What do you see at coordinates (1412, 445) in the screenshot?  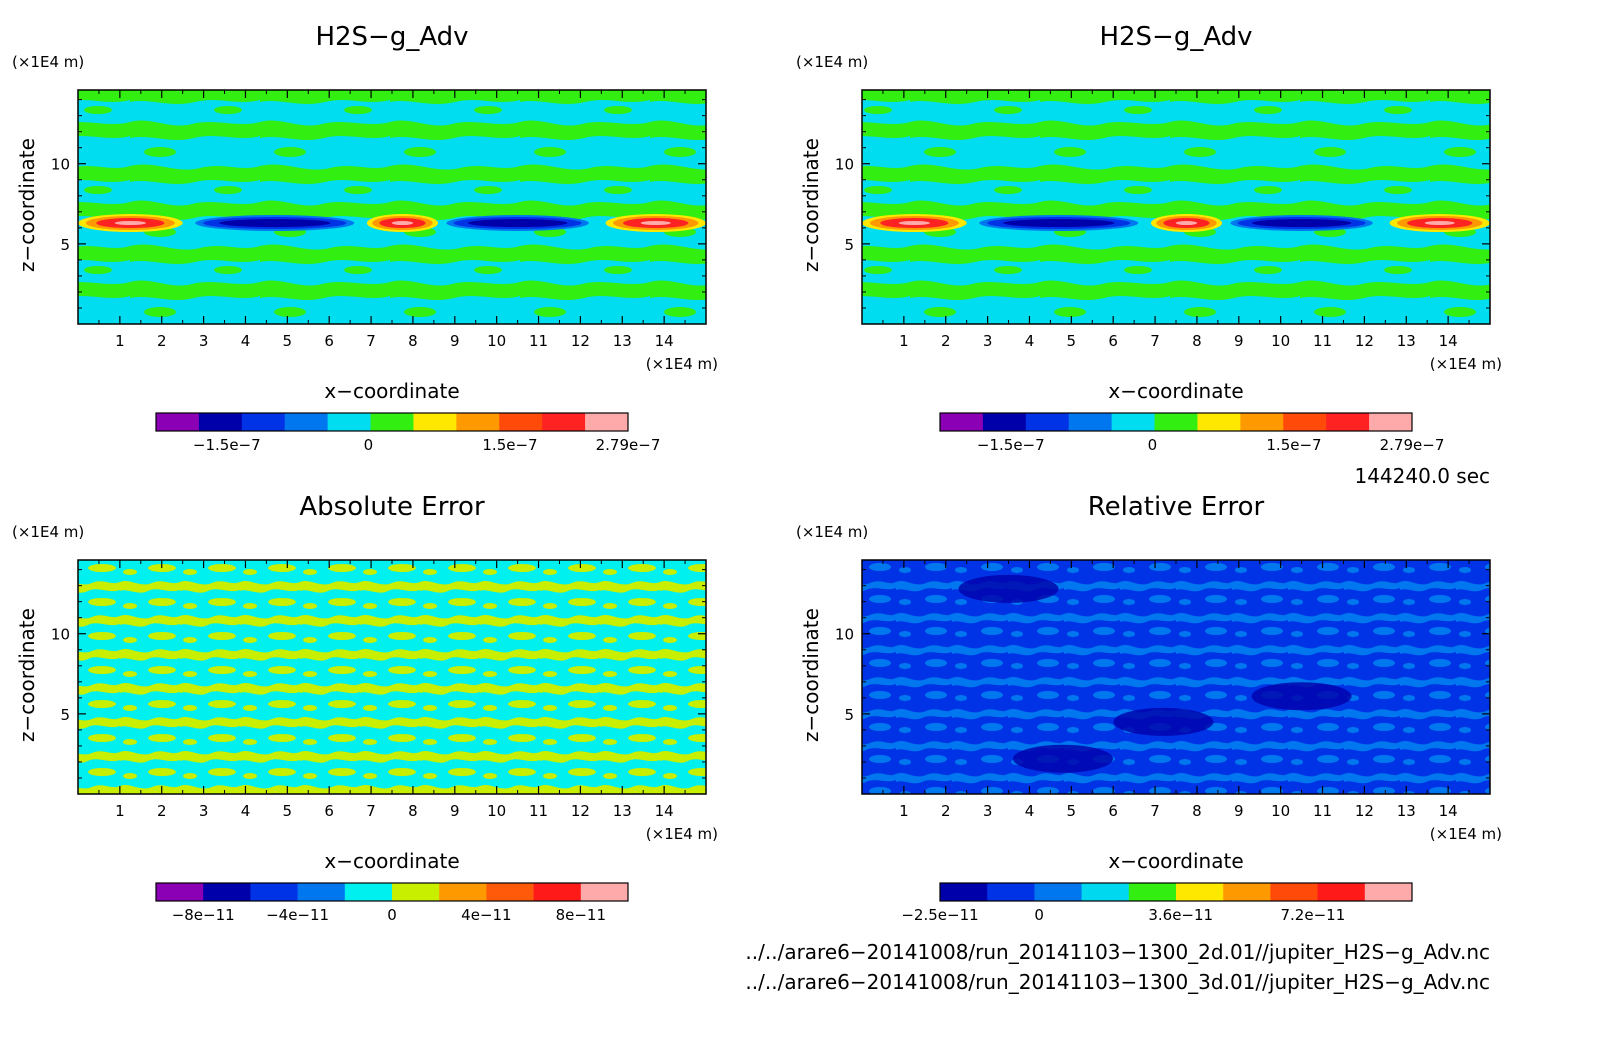 I see `panel2-colorbar-label-3: 2.79e−7` at bounding box center [1412, 445].